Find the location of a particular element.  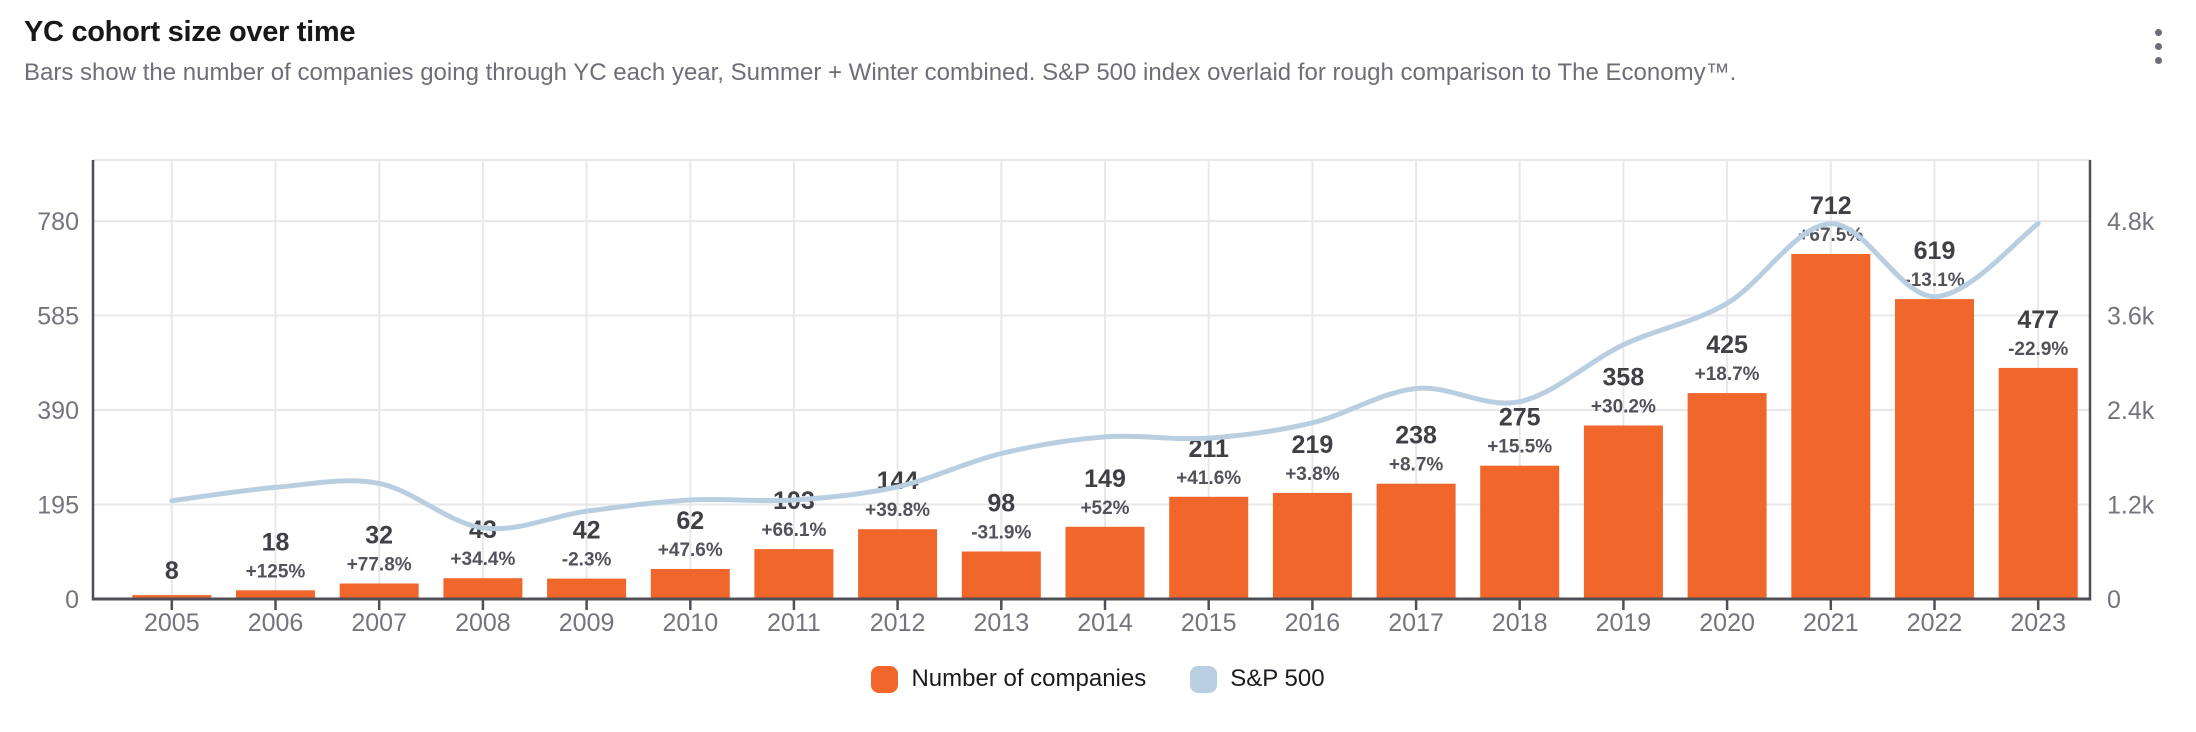

page-title: YC cohort size over time is located at coordinates (190, 32).